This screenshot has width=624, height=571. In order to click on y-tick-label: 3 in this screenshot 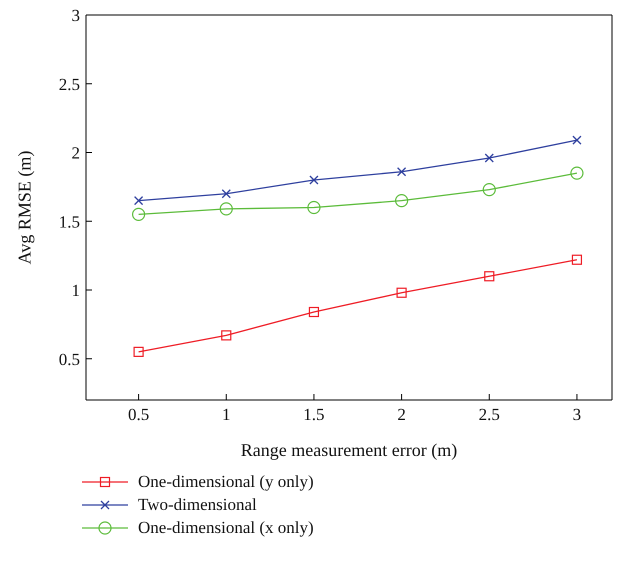, I will do `click(76, 16)`.